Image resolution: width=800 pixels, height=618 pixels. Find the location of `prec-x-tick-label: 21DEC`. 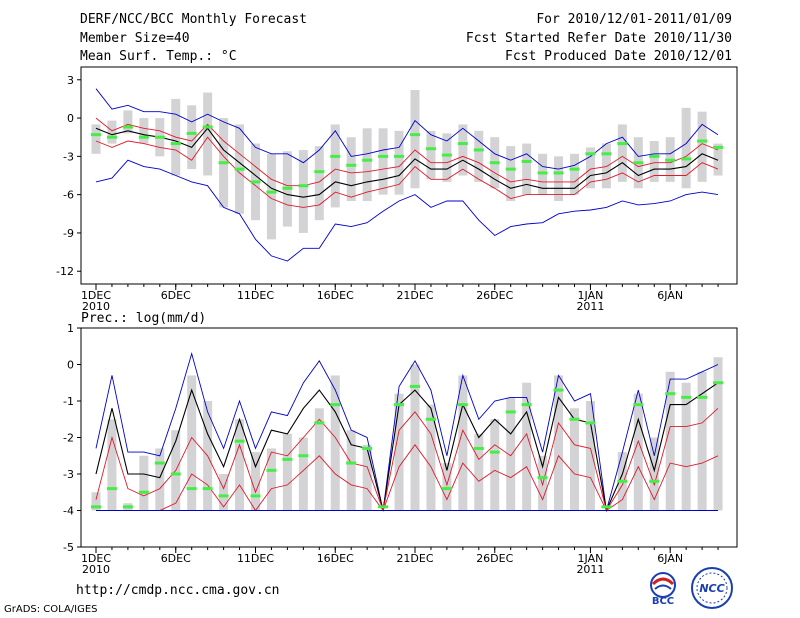

prec-x-tick-label: 21DEC is located at coordinates (414, 558).